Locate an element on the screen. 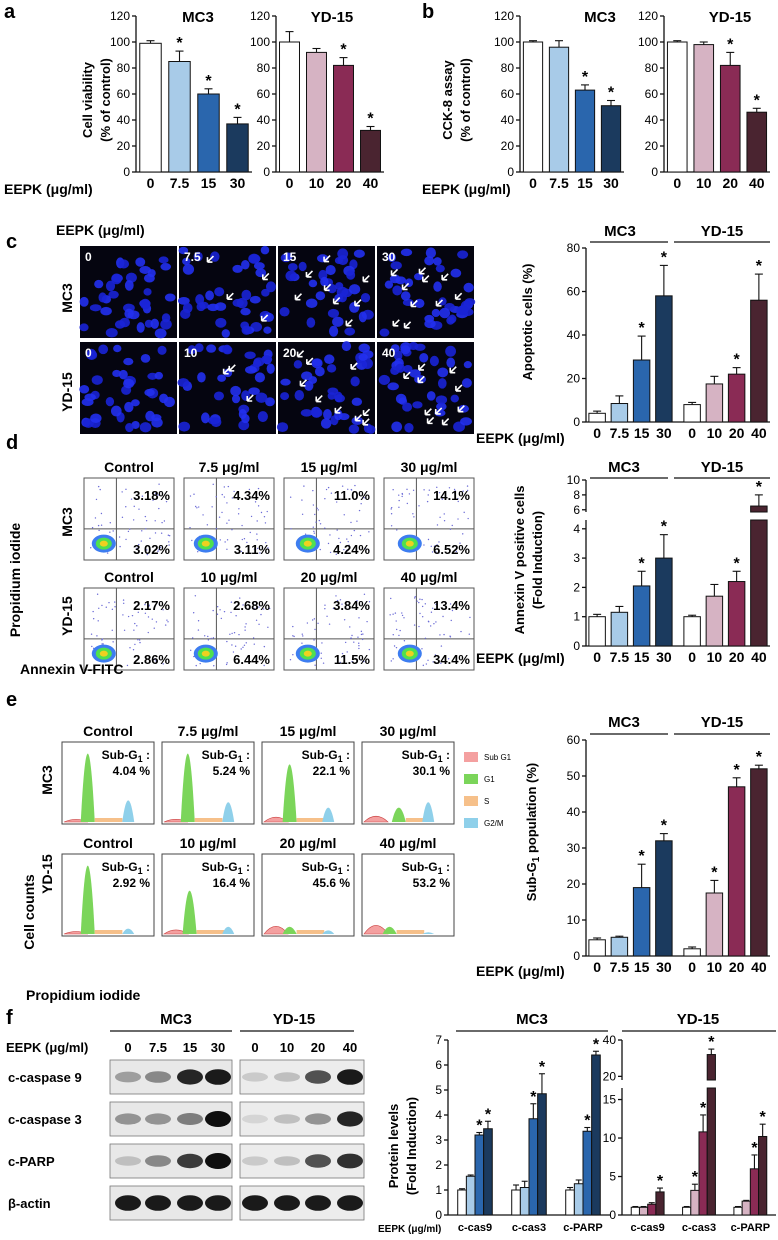 The height and width of the screenshot is (1240, 778). a-eepk-label: EEPK (μg/ml) is located at coordinates (48, 189).